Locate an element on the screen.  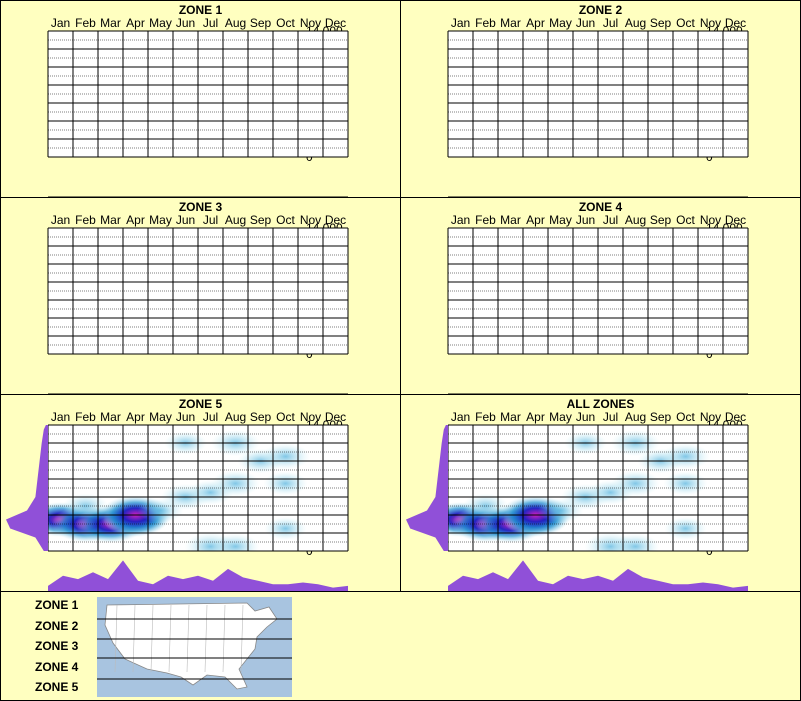
zone-legend-label: ZONE 3 is located at coordinates (57, 646).